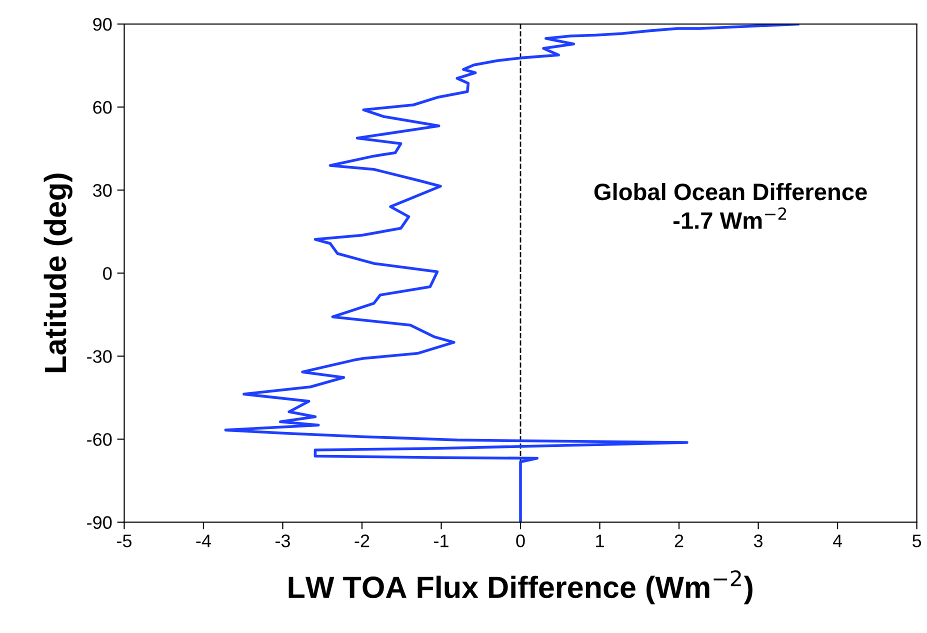 The width and height of the screenshot is (927, 633). I want to click on annotation: Global Ocean Difference -1.7 Wm$^{−2}$, so click(730, 205).